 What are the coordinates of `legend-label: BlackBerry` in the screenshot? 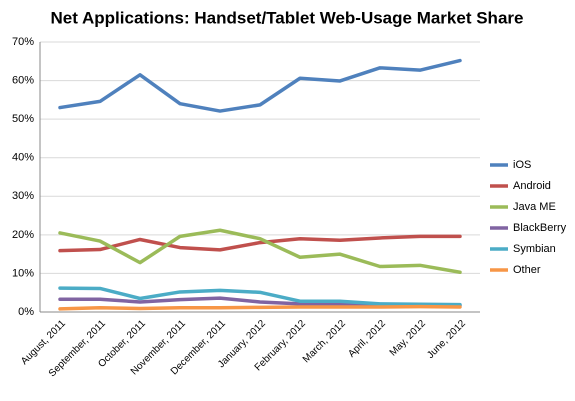 It's located at (540, 228).